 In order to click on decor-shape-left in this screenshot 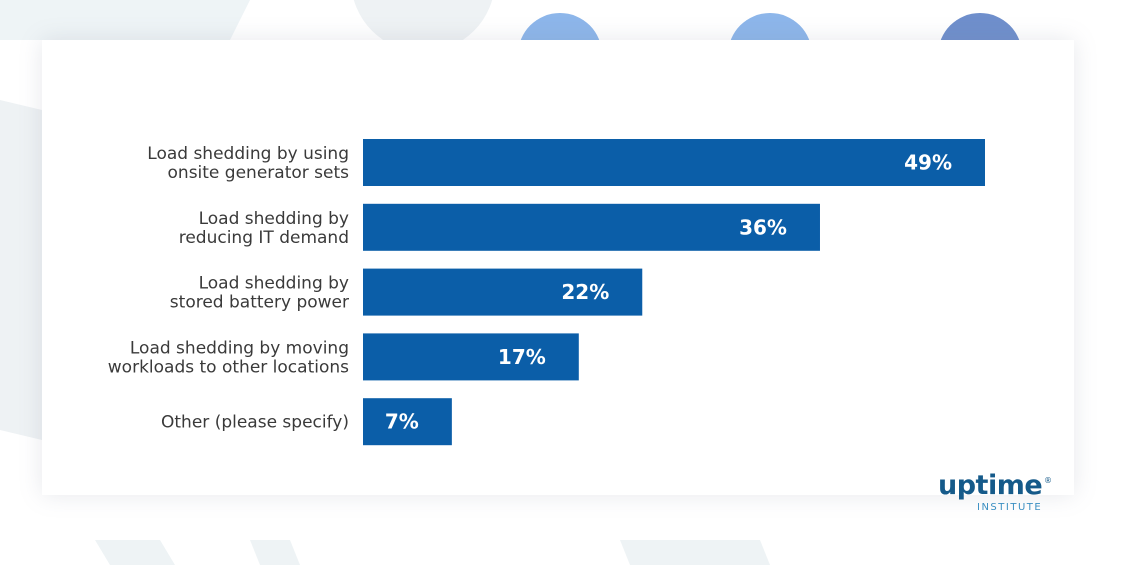, I will do `click(21, 270)`.